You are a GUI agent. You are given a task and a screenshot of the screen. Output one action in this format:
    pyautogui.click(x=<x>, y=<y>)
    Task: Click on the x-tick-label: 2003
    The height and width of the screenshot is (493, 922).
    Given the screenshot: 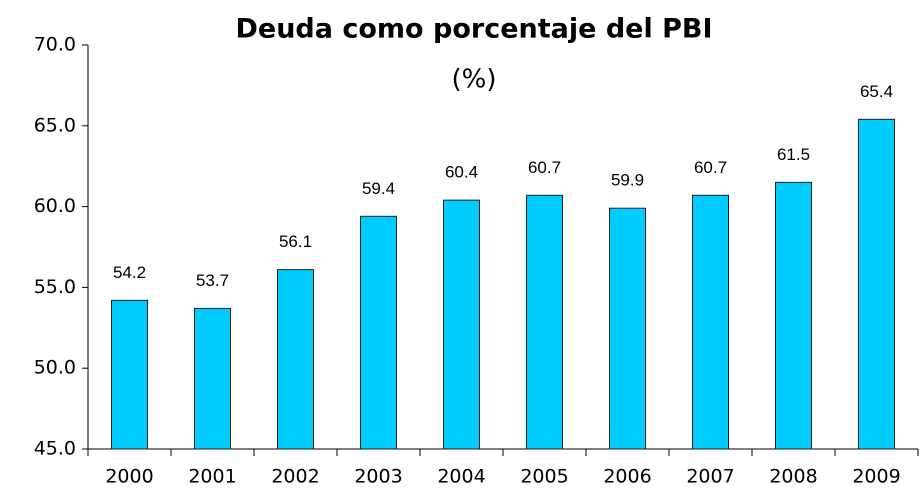 What is the action you would take?
    pyautogui.click(x=378, y=477)
    